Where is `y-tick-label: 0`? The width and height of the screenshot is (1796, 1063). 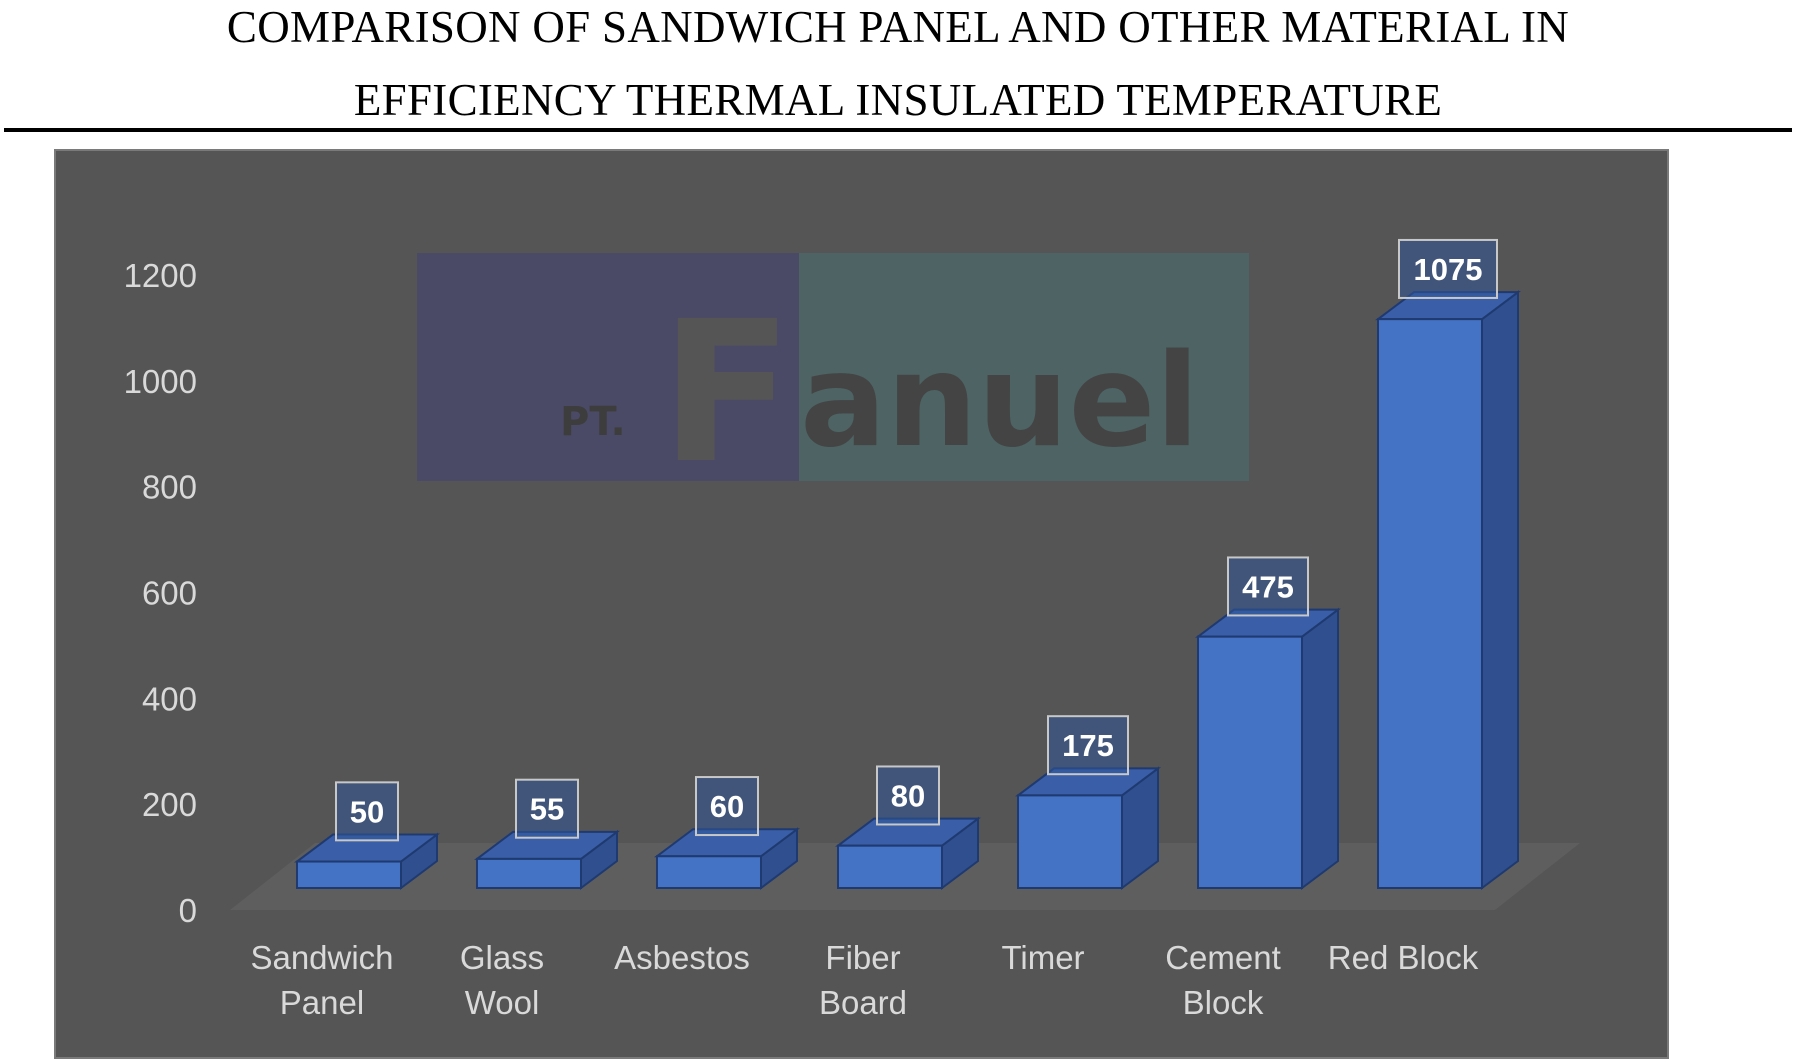 y-tick-label: 0 is located at coordinates (188, 910).